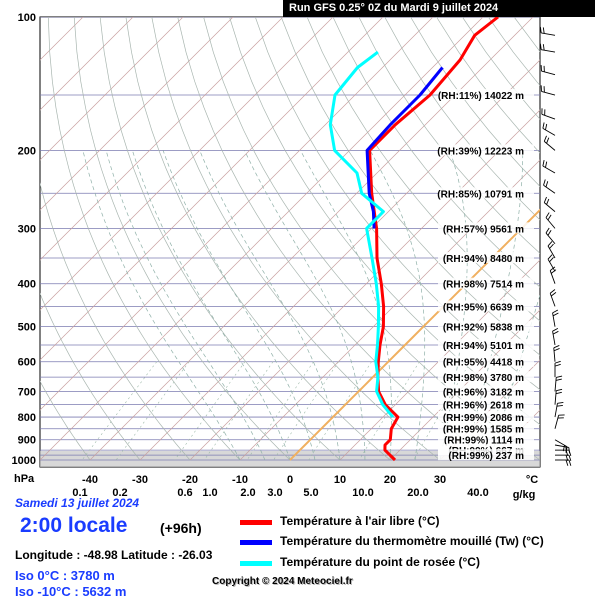 This screenshot has height=599, width=595. What do you see at coordinates (274, 493) in the screenshot?
I see `mixing-ratio-label: 3.0` at bounding box center [274, 493].